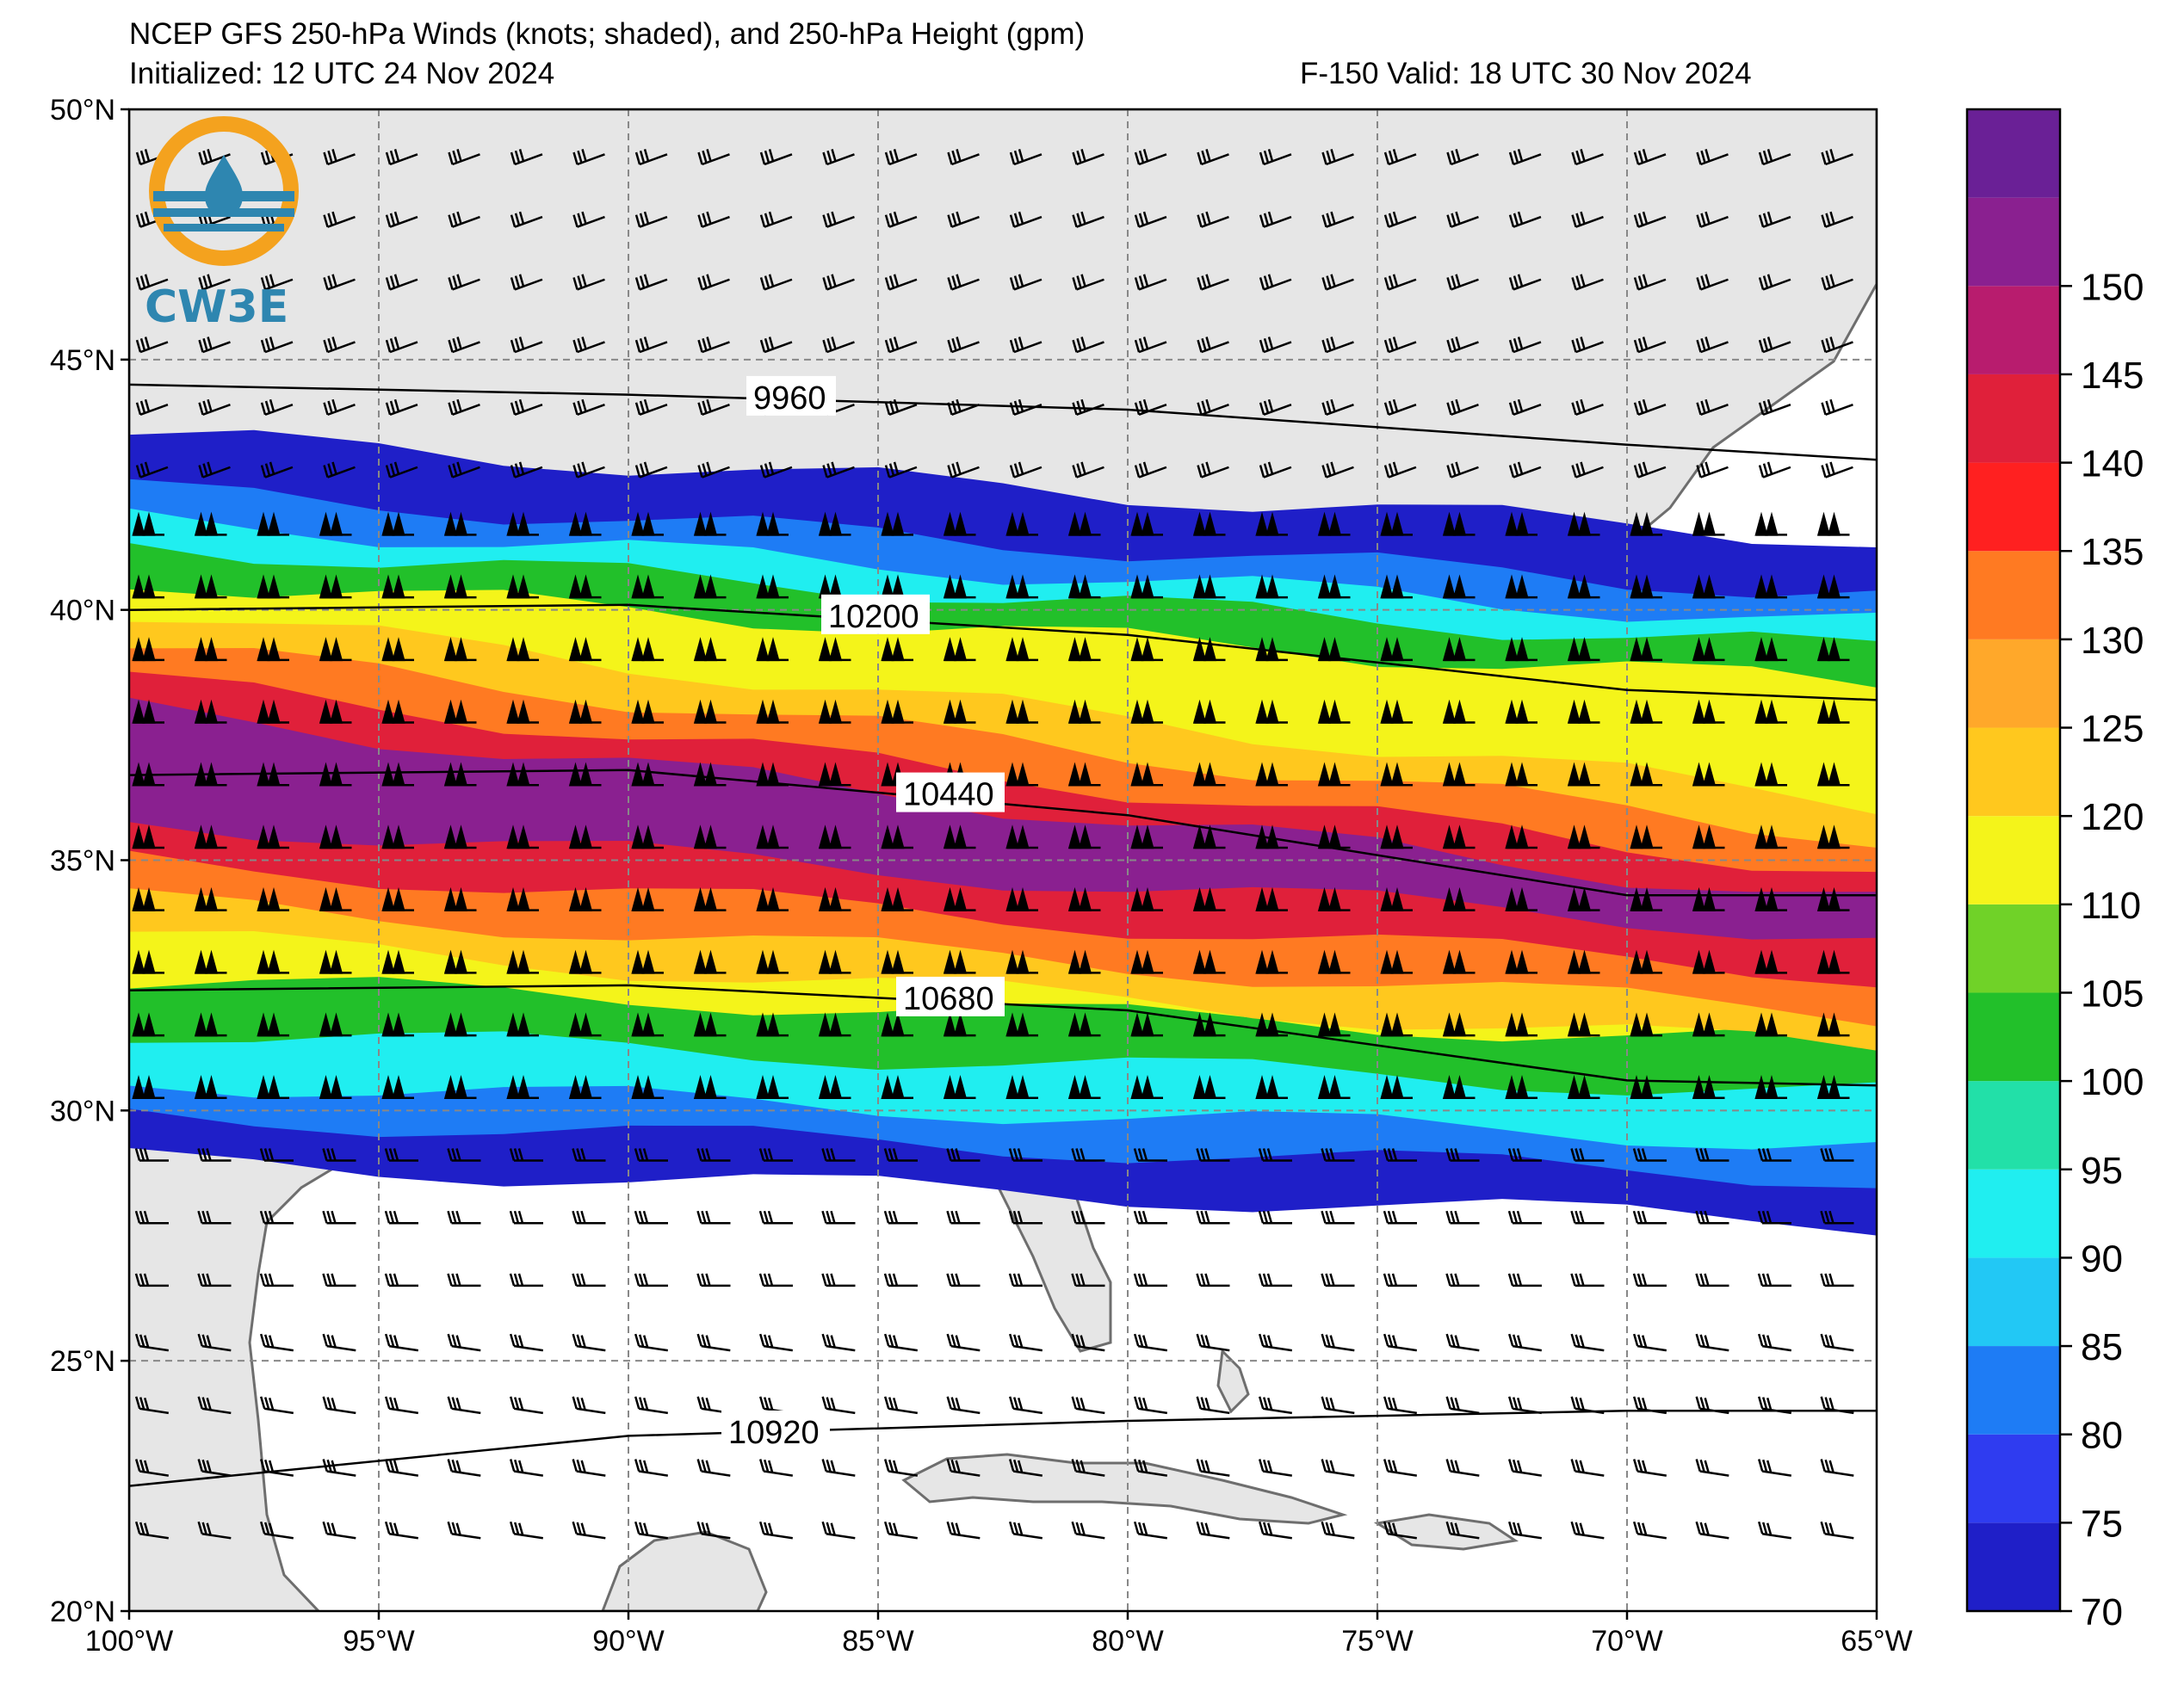 The image size is (2184, 1698). What do you see at coordinates (1877, 1642) in the screenshot?
I see `lon-tick-label: 65°W` at bounding box center [1877, 1642].